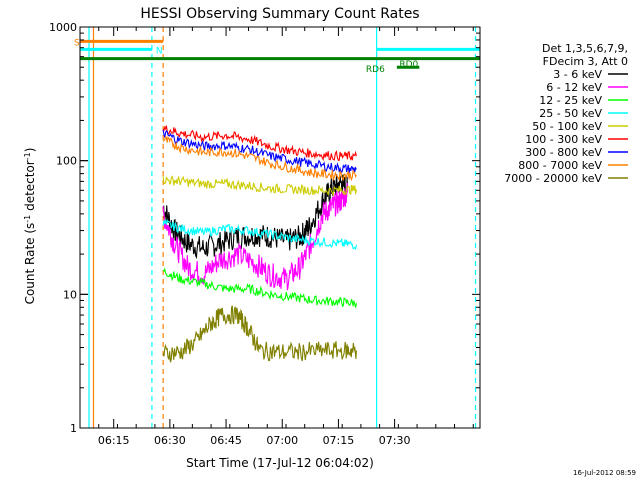 The width and height of the screenshot is (640, 480). What do you see at coordinates (66, 161) in the screenshot?
I see `y-tick-label: 100` at bounding box center [66, 161].